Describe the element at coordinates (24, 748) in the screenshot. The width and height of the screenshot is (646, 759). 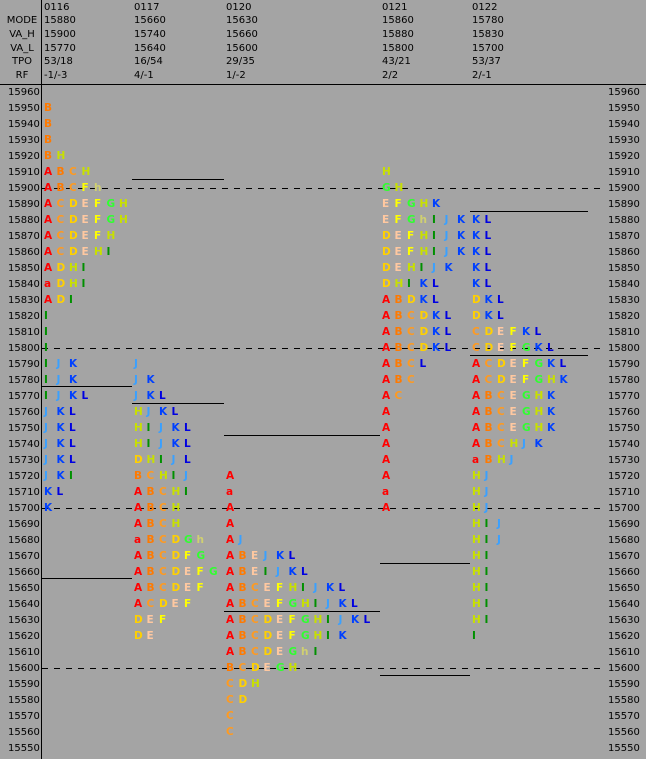
I see `price-label: 15550` at that location.